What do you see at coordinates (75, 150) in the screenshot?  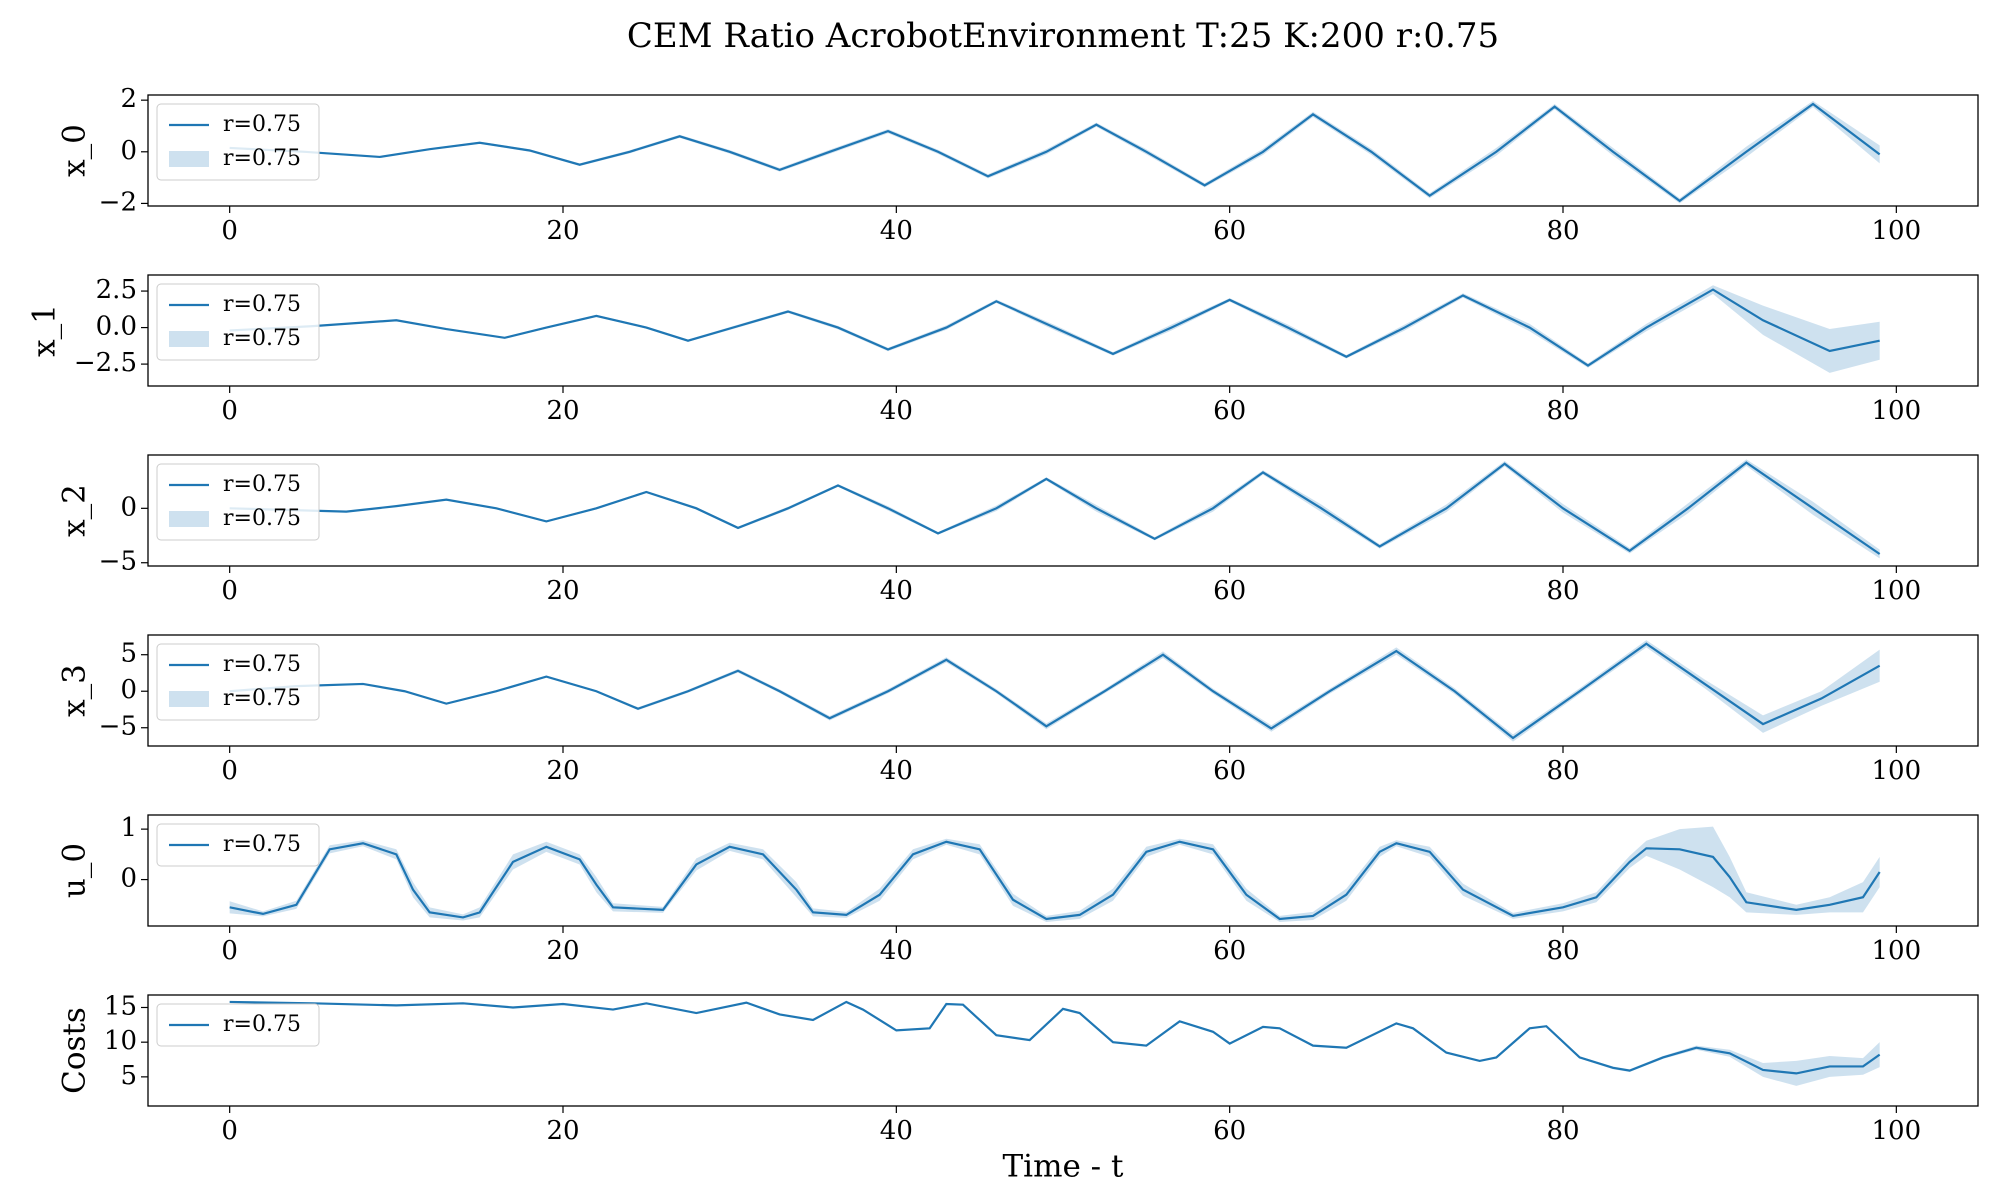 I see `y-axis-label: x_0` at bounding box center [75, 150].